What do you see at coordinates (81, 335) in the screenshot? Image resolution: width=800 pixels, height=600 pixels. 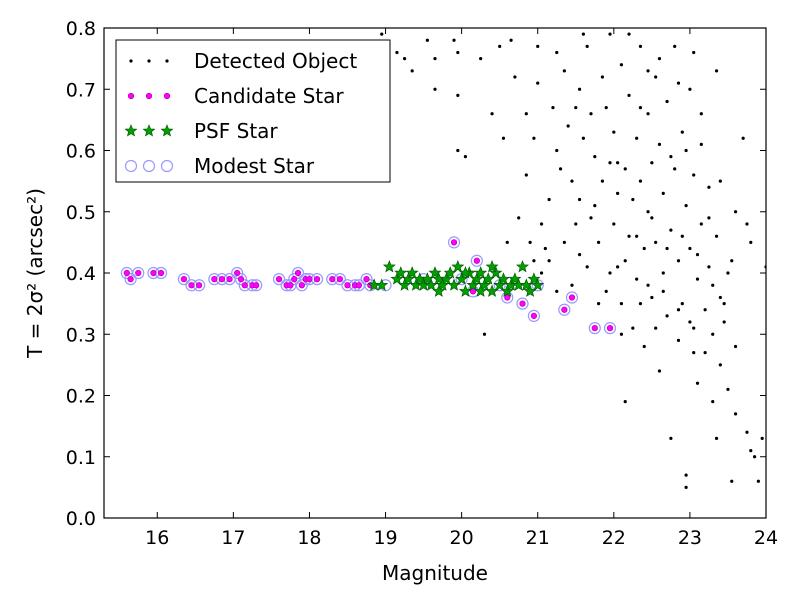 I see `y-tick-label: 0.3` at bounding box center [81, 335].